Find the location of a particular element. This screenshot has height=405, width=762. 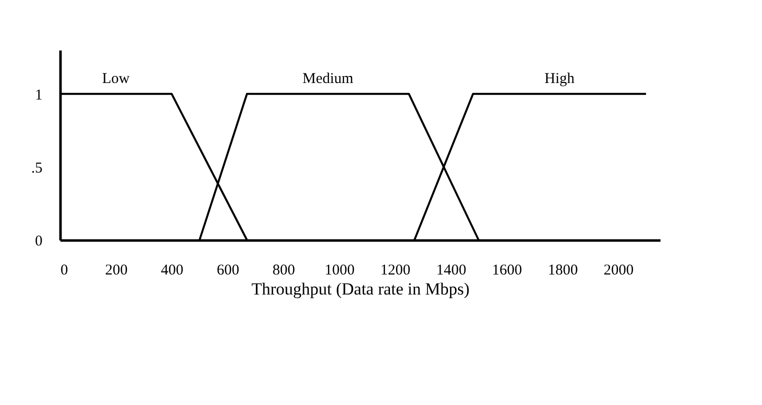

x-tick-label: 2000 is located at coordinates (619, 270).